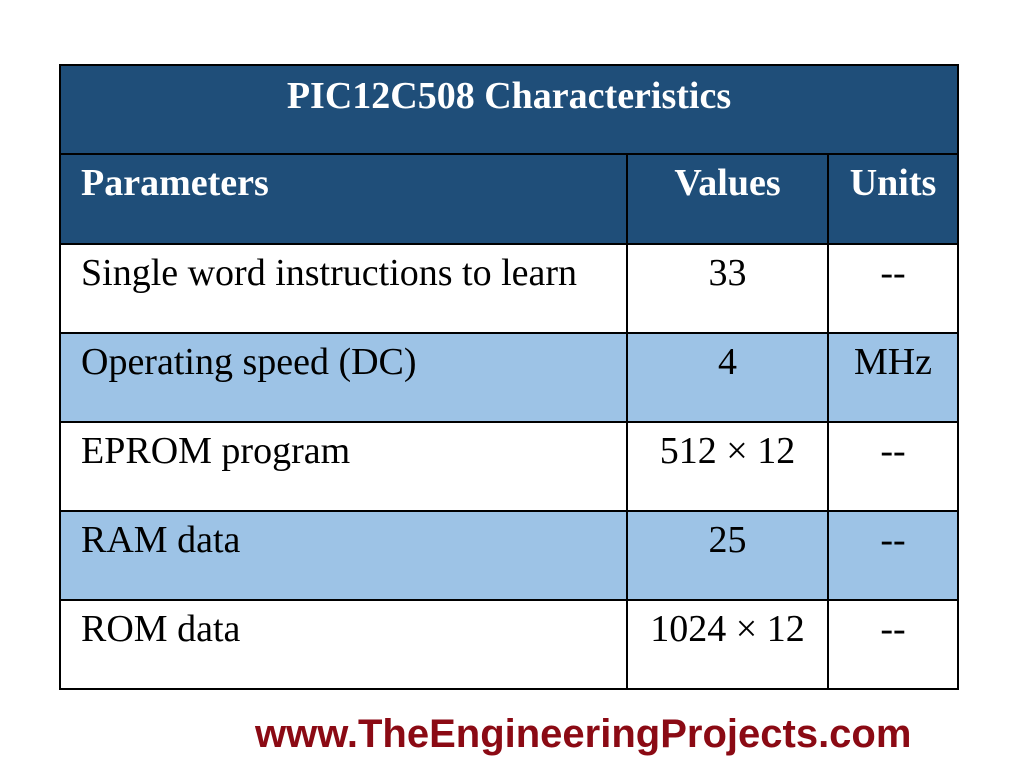 This screenshot has height=776, width=1024. I want to click on table-title-row: PIC12C508 Characteristics, so click(509, 109).